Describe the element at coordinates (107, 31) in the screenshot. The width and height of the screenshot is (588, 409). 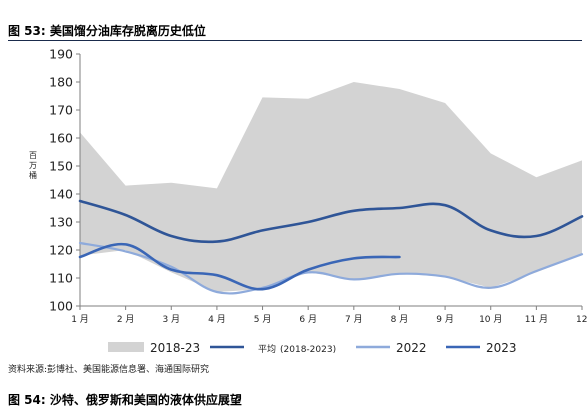
I see `figure-title: 图 53: 美国馏分油库存脱离历史低位` at that location.